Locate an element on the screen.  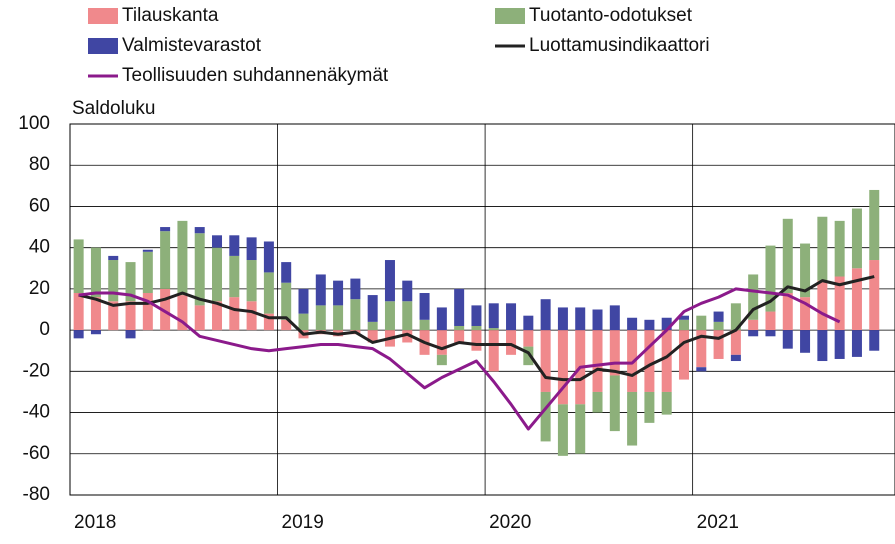
x-tick-label: 2020 is located at coordinates (510, 522).